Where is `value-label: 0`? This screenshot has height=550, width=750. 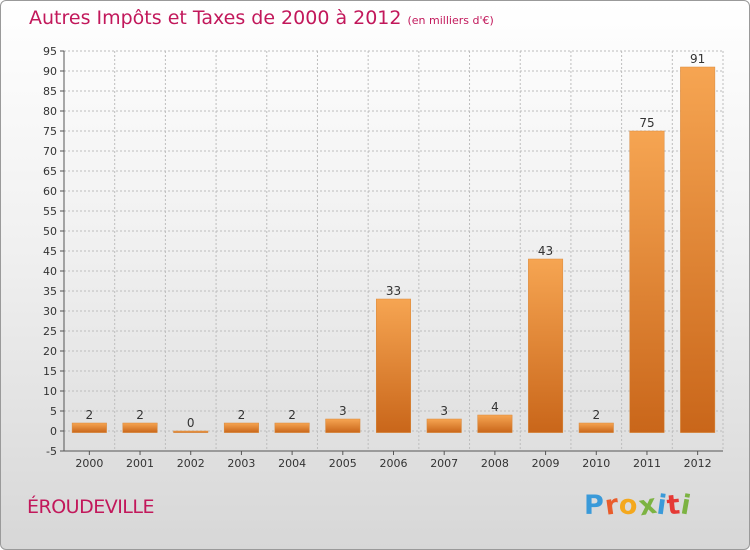
value-label: 0 is located at coordinates (191, 423).